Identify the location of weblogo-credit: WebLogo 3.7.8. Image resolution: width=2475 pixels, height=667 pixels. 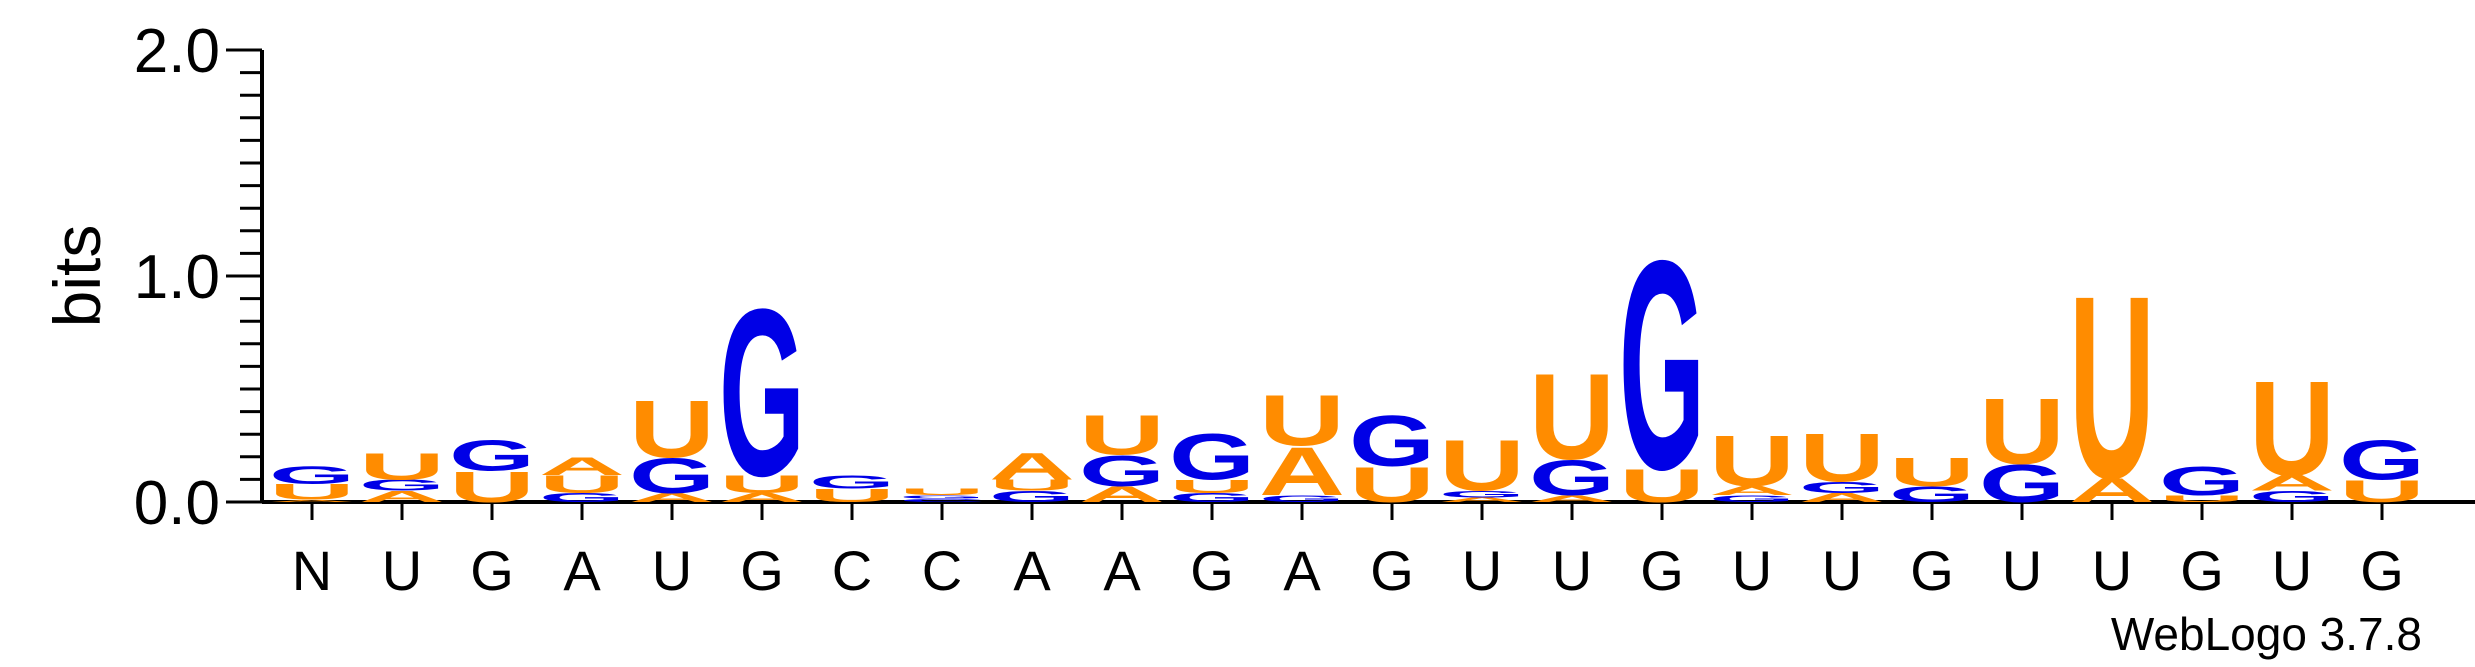
(2266, 634).